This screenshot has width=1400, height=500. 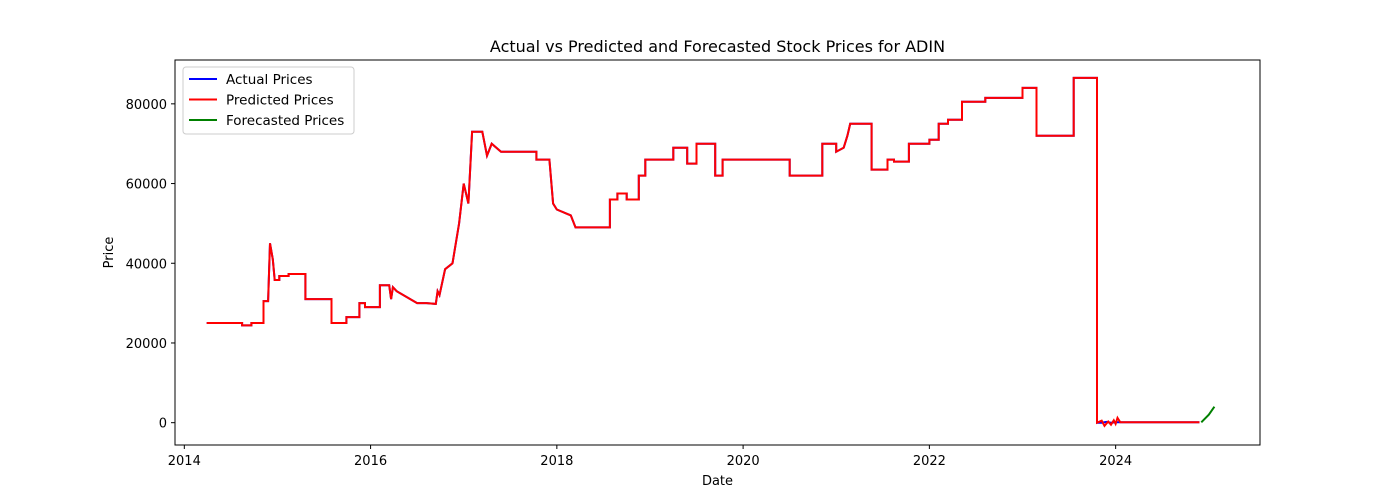 I want to click on legend-box, so click(x=268, y=100).